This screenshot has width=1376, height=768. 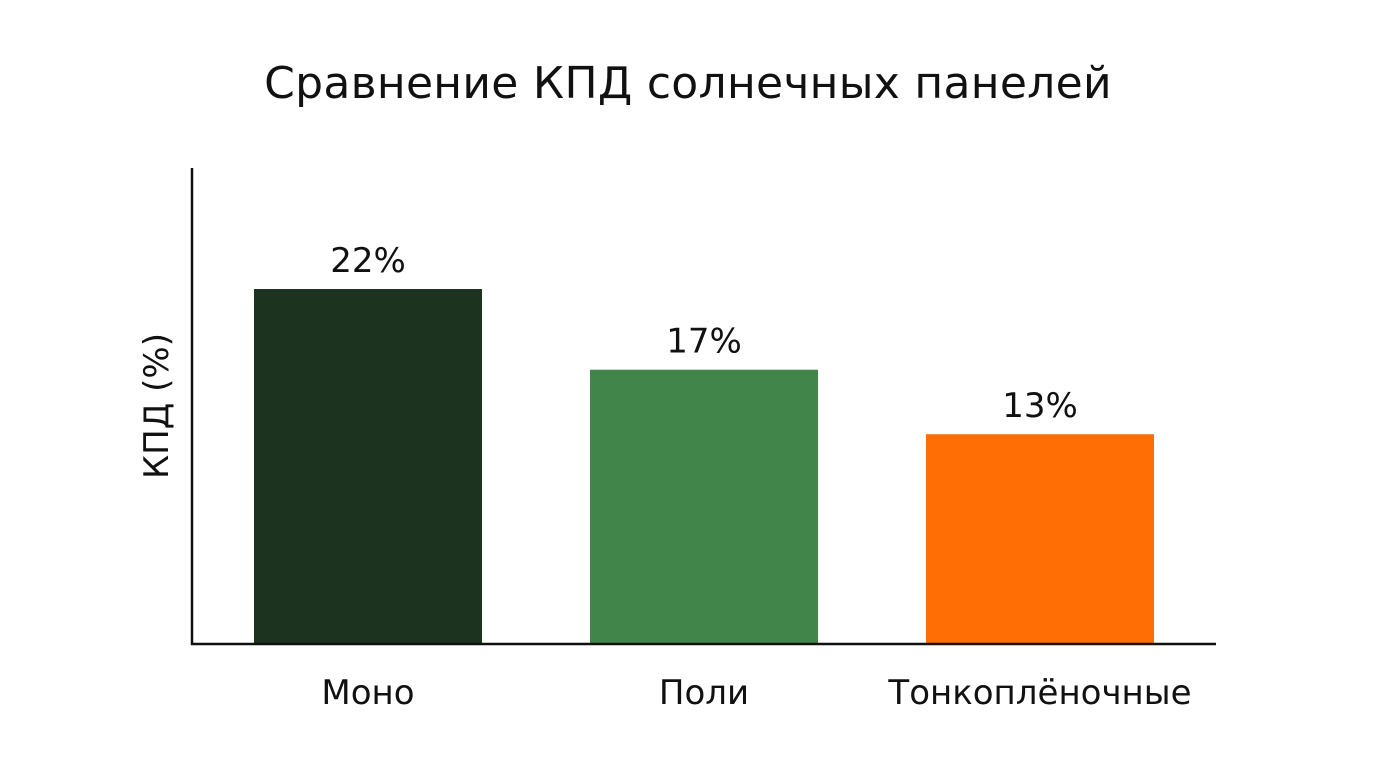 What do you see at coordinates (688, 83) in the screenshot?
I see `chart-title: Сравнение КПД солнечных панелей` at bounding box center [688, 83].